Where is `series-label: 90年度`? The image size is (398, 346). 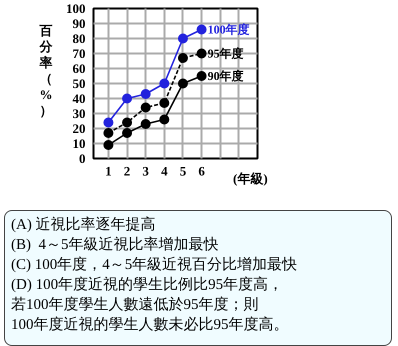
series-label: 90年度 is located at coordinates (226, 76).